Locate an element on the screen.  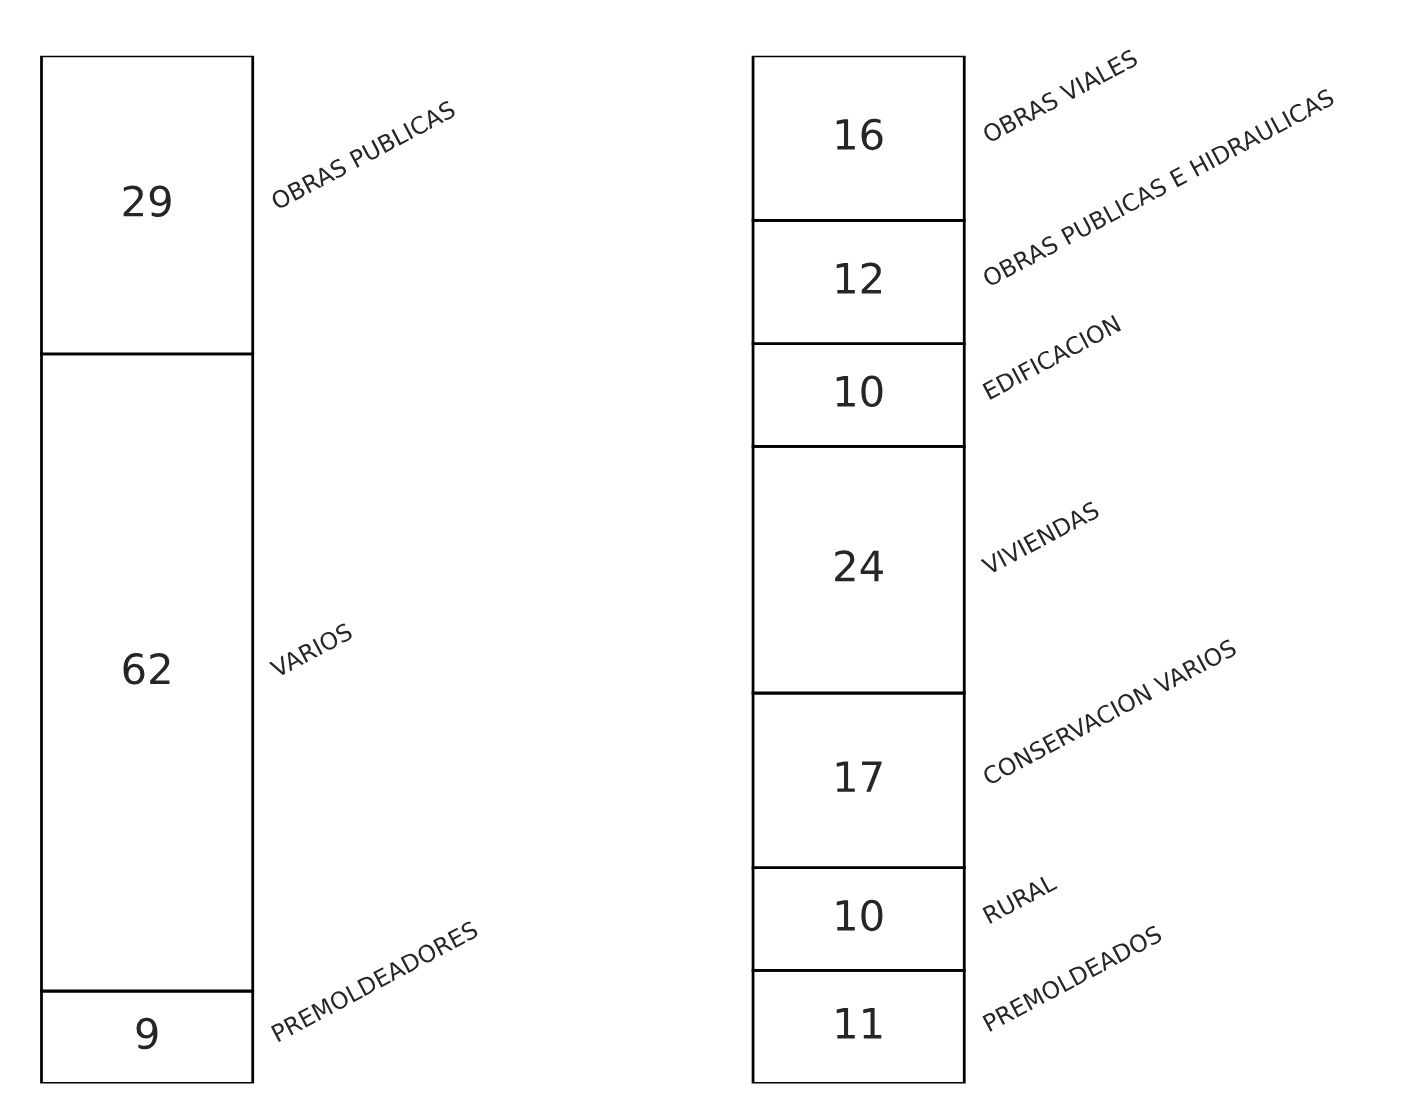
data-label: 17 is located at coordinates (859, 776).